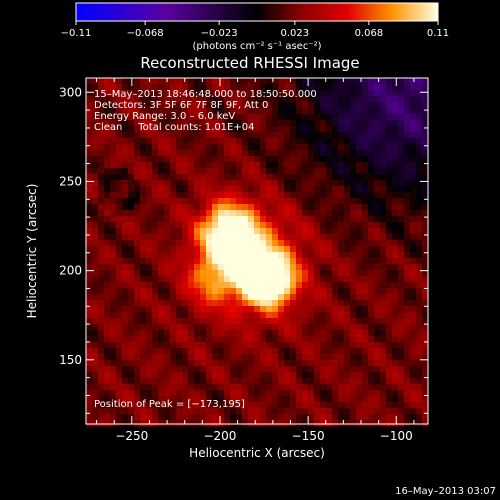 The width and height of the screenshot is (500, 500). Describe the element at coordinates (308, 436) in the screenshot. I see `x-tick-label: −150` at that location.